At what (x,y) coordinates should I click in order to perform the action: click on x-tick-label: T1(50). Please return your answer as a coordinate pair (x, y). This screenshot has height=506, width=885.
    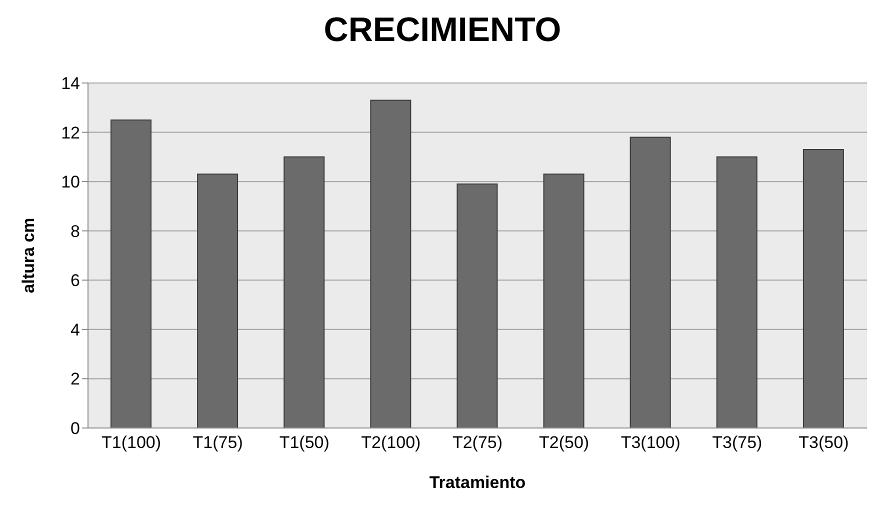
    Looking at the image, I should click on (304, 442).